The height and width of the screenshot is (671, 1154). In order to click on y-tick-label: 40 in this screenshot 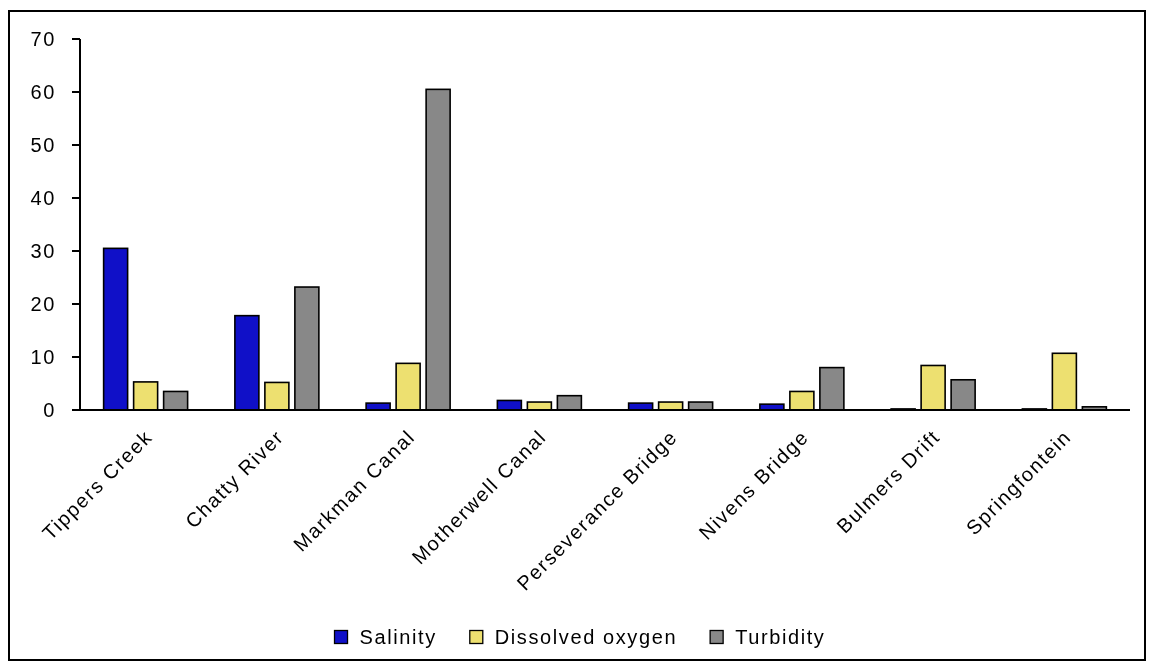, I will do `click(43, 198)`.